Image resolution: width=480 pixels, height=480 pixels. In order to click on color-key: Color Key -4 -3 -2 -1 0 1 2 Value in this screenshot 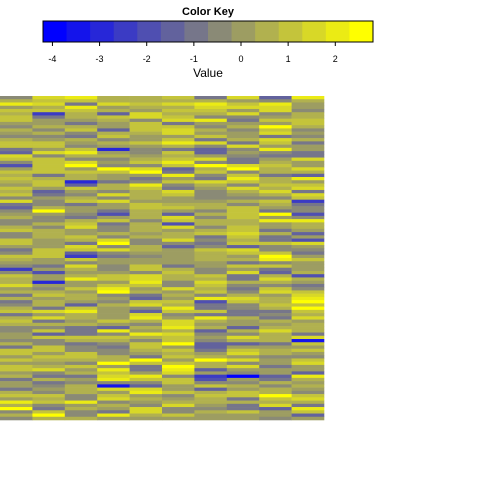, I will do `click(208, 43)`.